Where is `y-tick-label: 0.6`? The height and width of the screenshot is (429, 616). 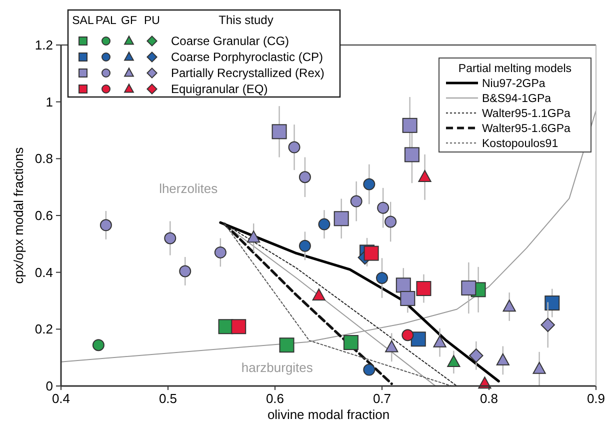
y-tick-label: 0.6 is located at coordinates (43, 215).